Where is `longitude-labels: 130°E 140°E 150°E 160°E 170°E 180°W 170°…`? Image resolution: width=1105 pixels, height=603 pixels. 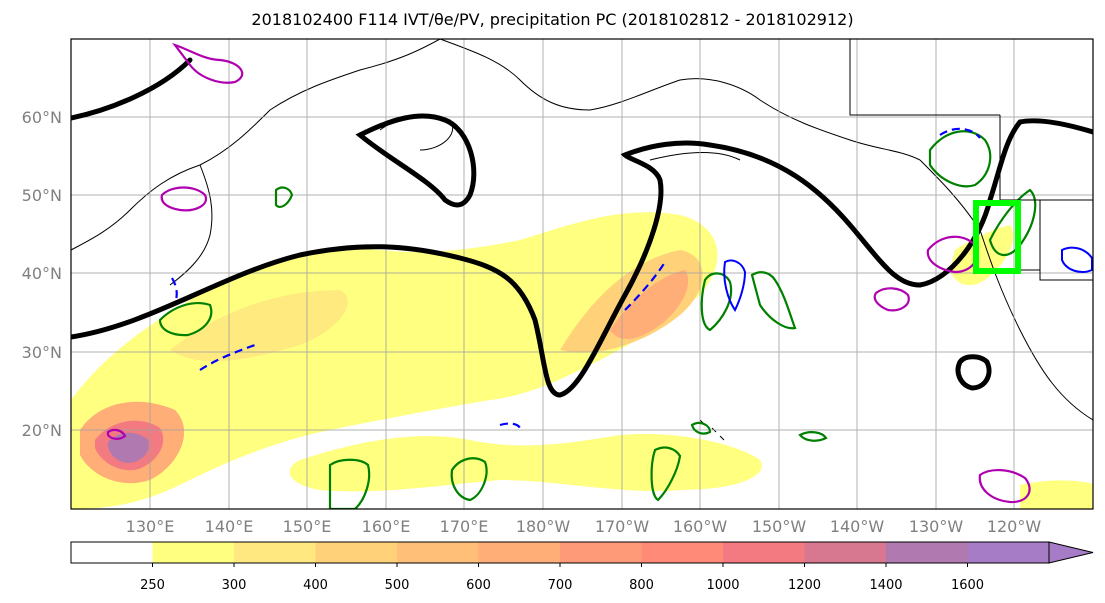
longitude-labels: 130°E 140°E 150°E 160°E 170°E 180°W 170°… is located at coordinates (584, 526).